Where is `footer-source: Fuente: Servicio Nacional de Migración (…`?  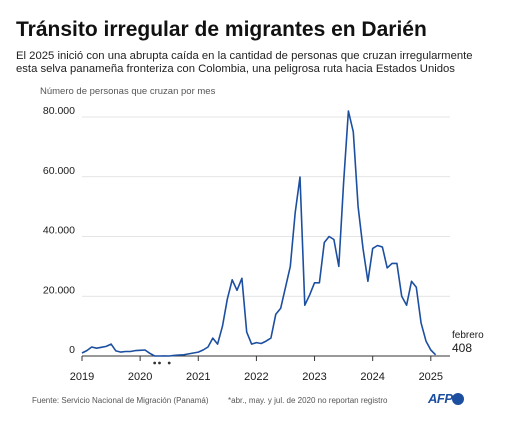
footer-source: Fuente: Servicio Nacional de Migración (… is located at coordinates (120, 400).